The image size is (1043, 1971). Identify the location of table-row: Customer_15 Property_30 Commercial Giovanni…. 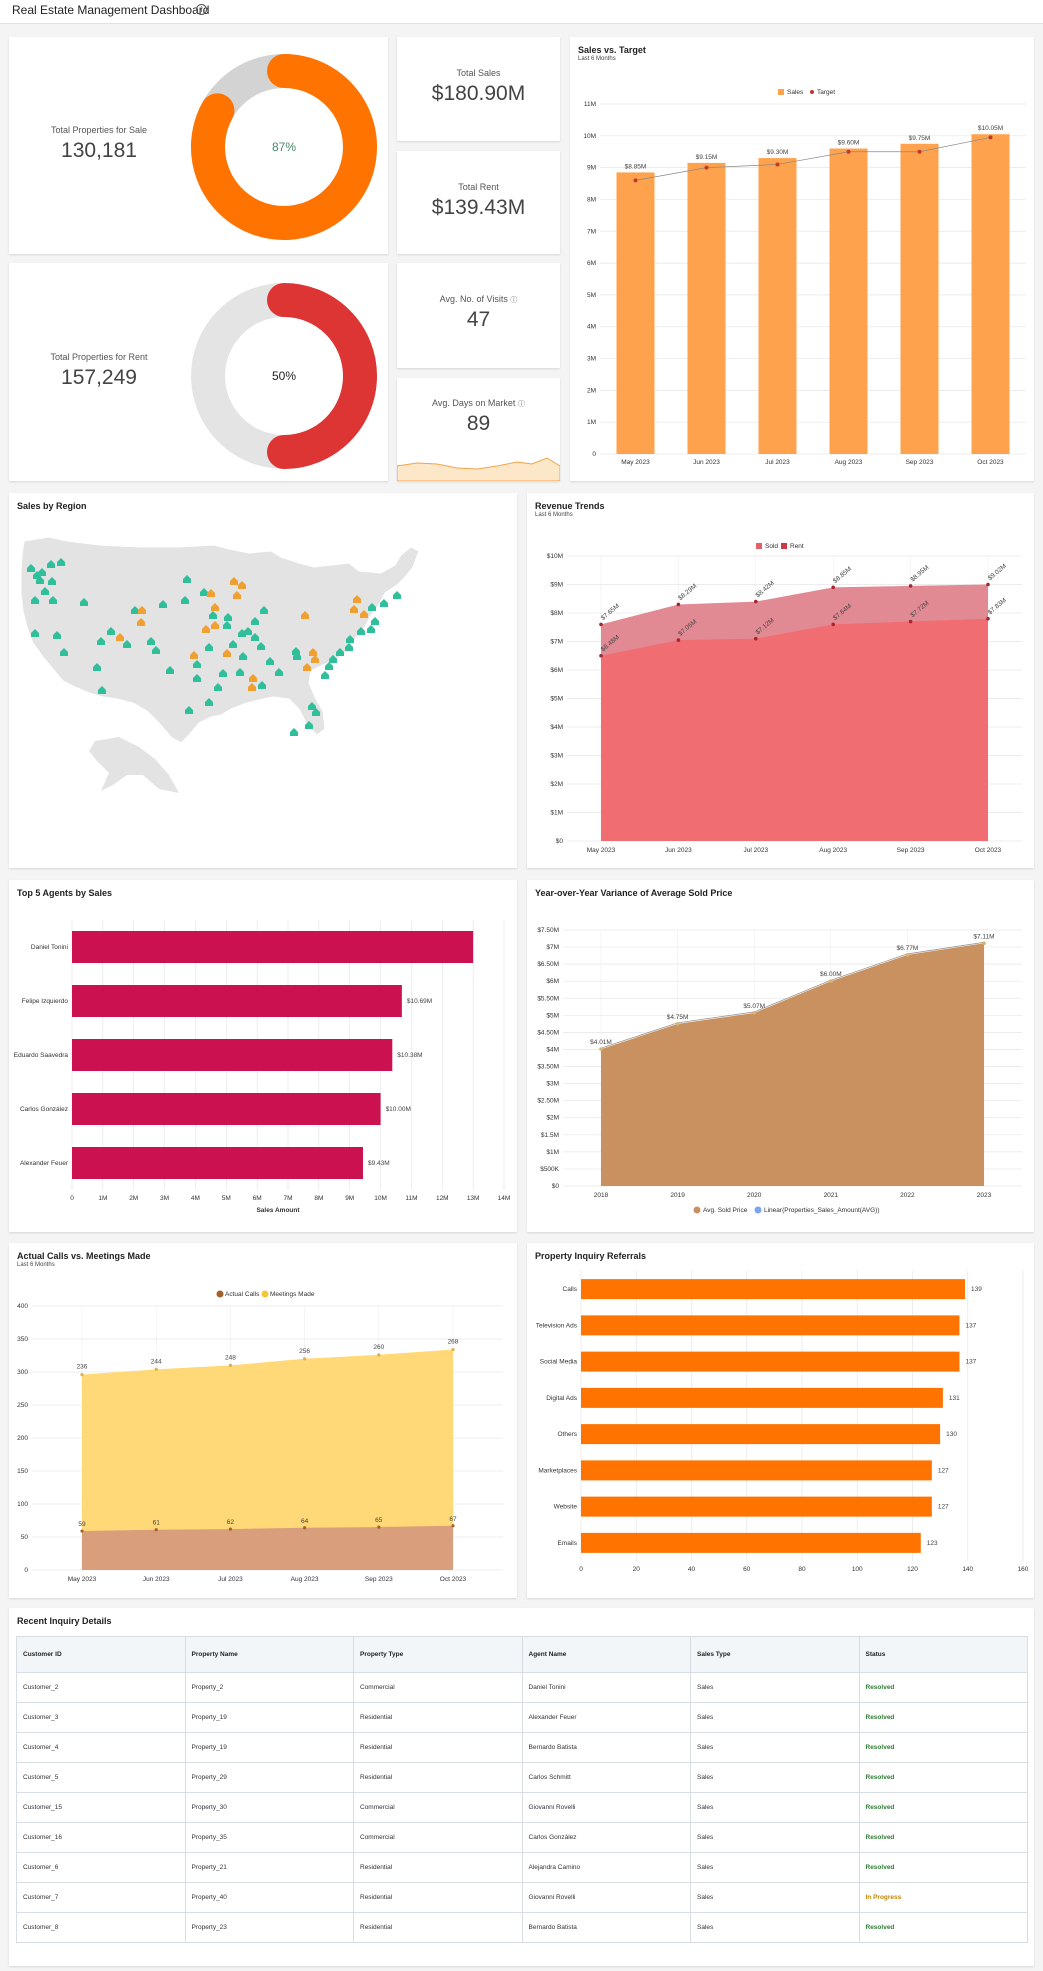
(522, 1807).